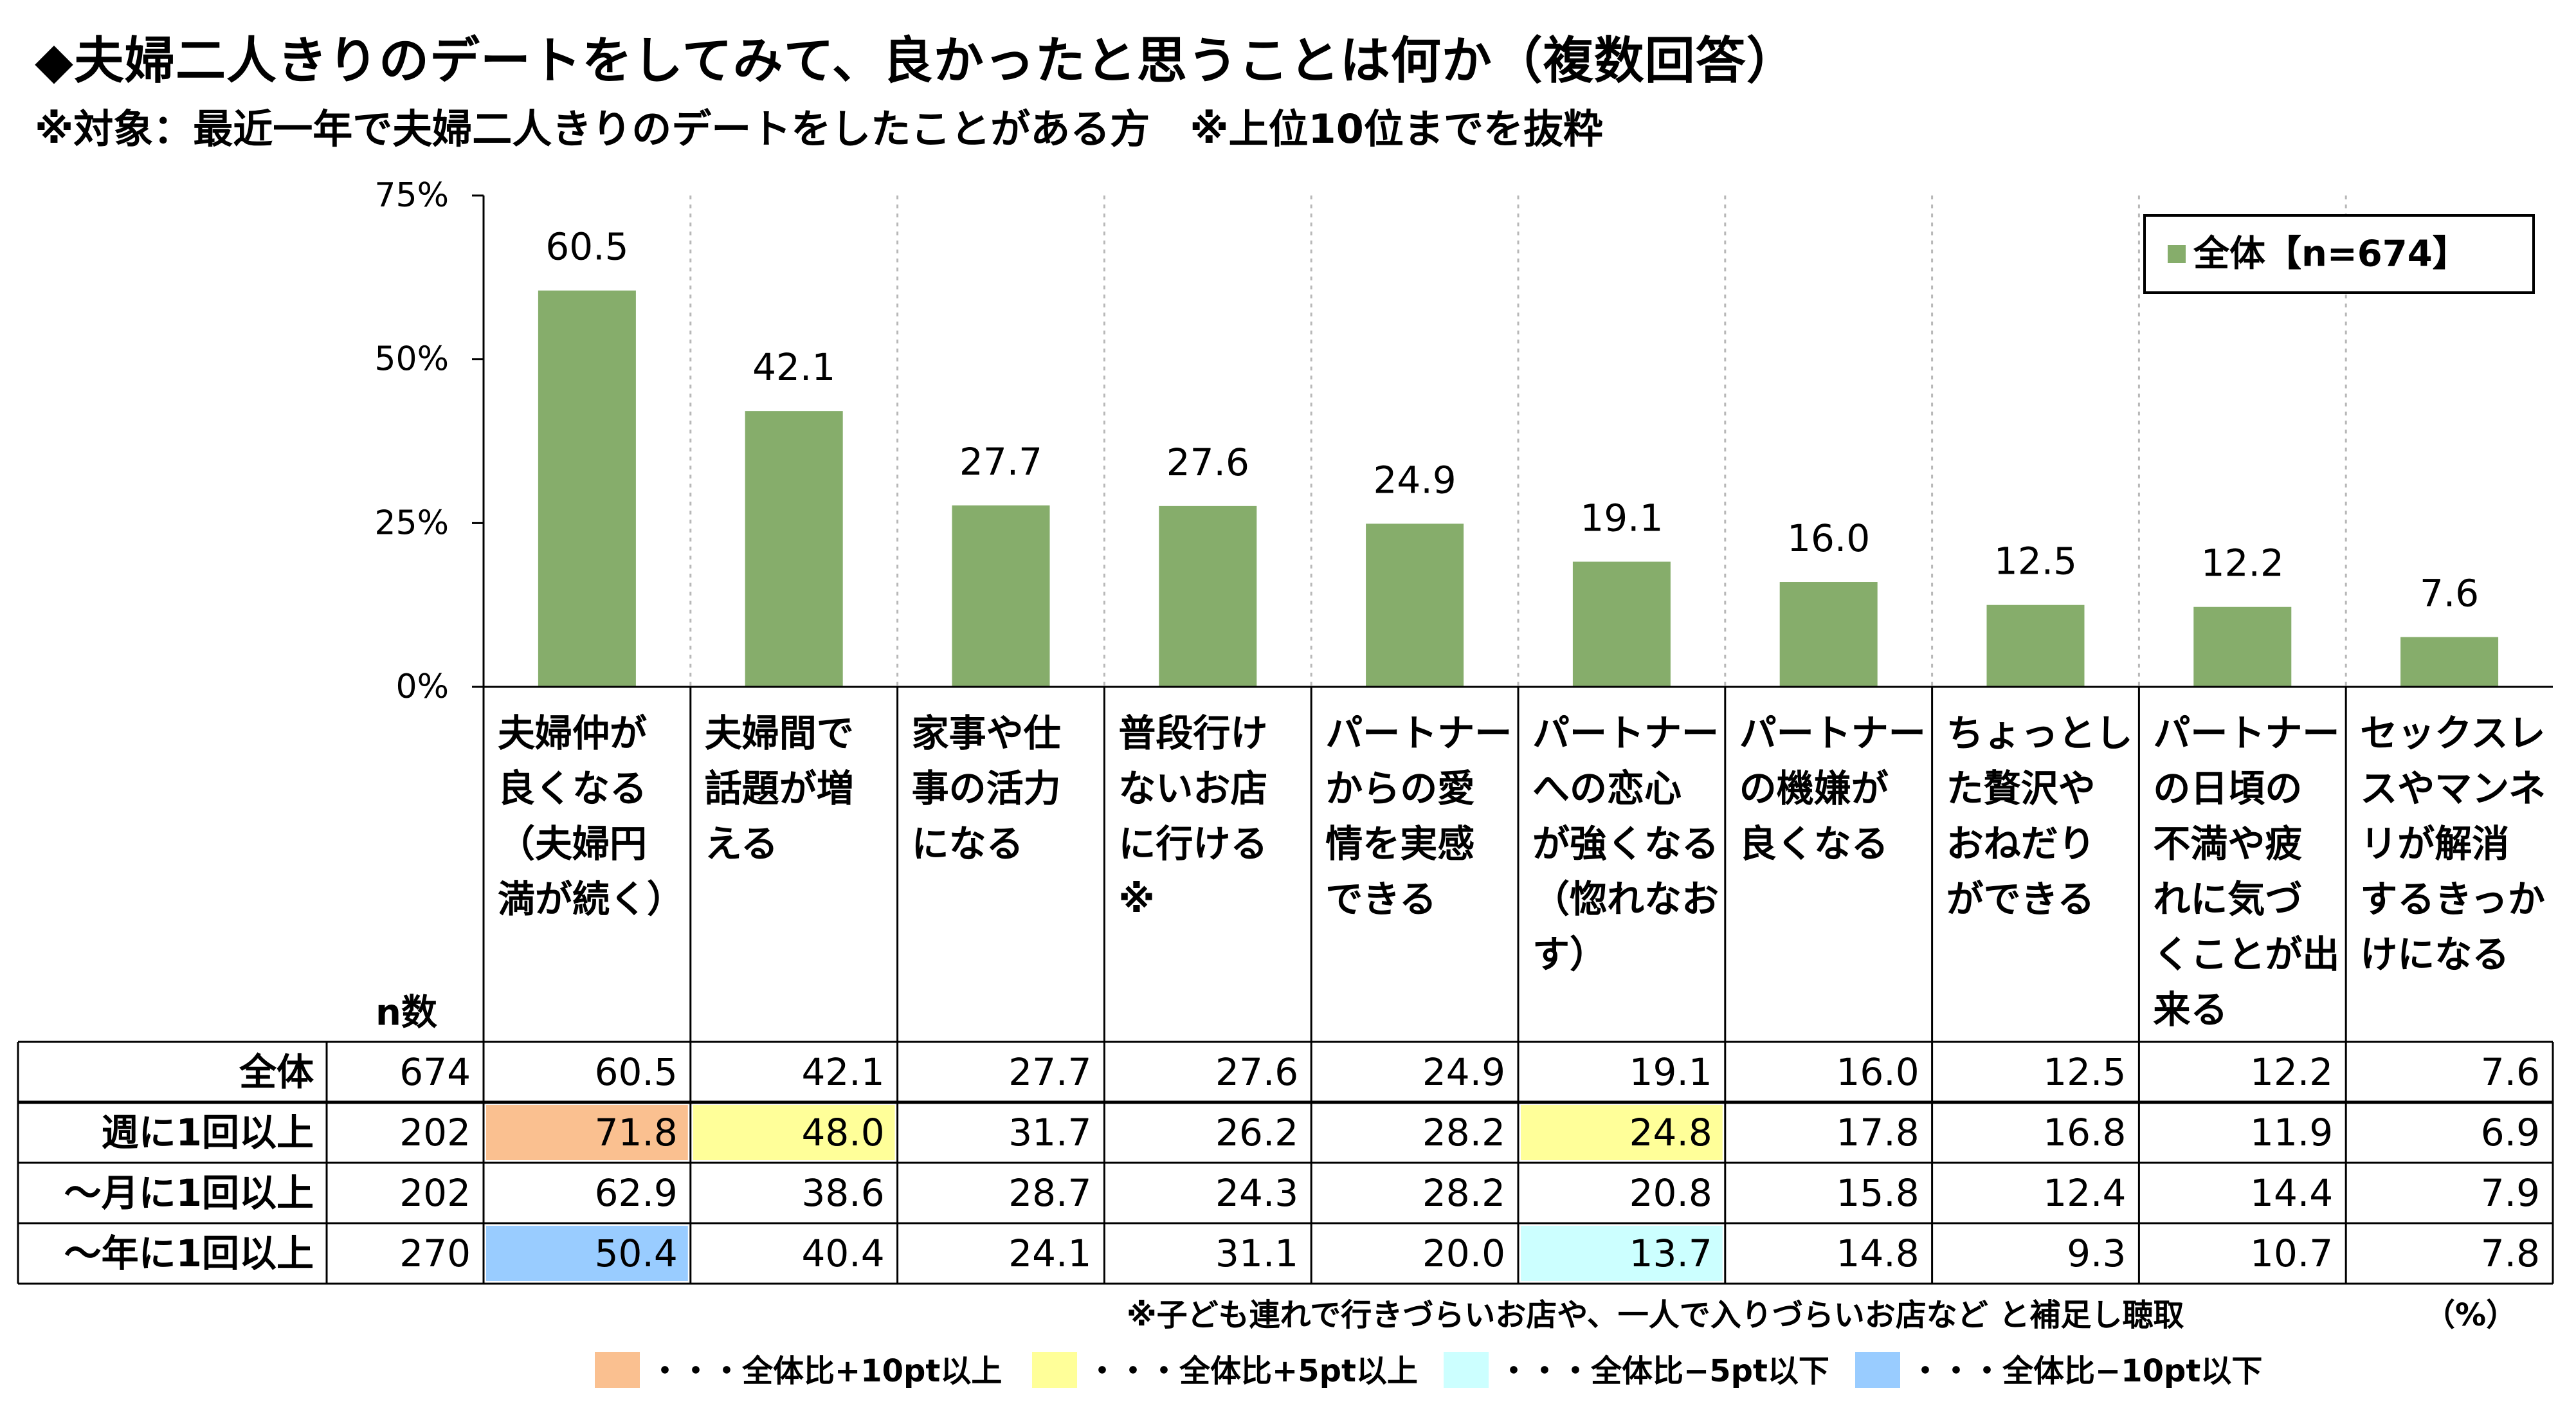 This screenshot has width=2576, height=1402. Describe the element at coordinates (1625, 899) in the screenshot. I see `category-label-line: （惚れなお` at that location.